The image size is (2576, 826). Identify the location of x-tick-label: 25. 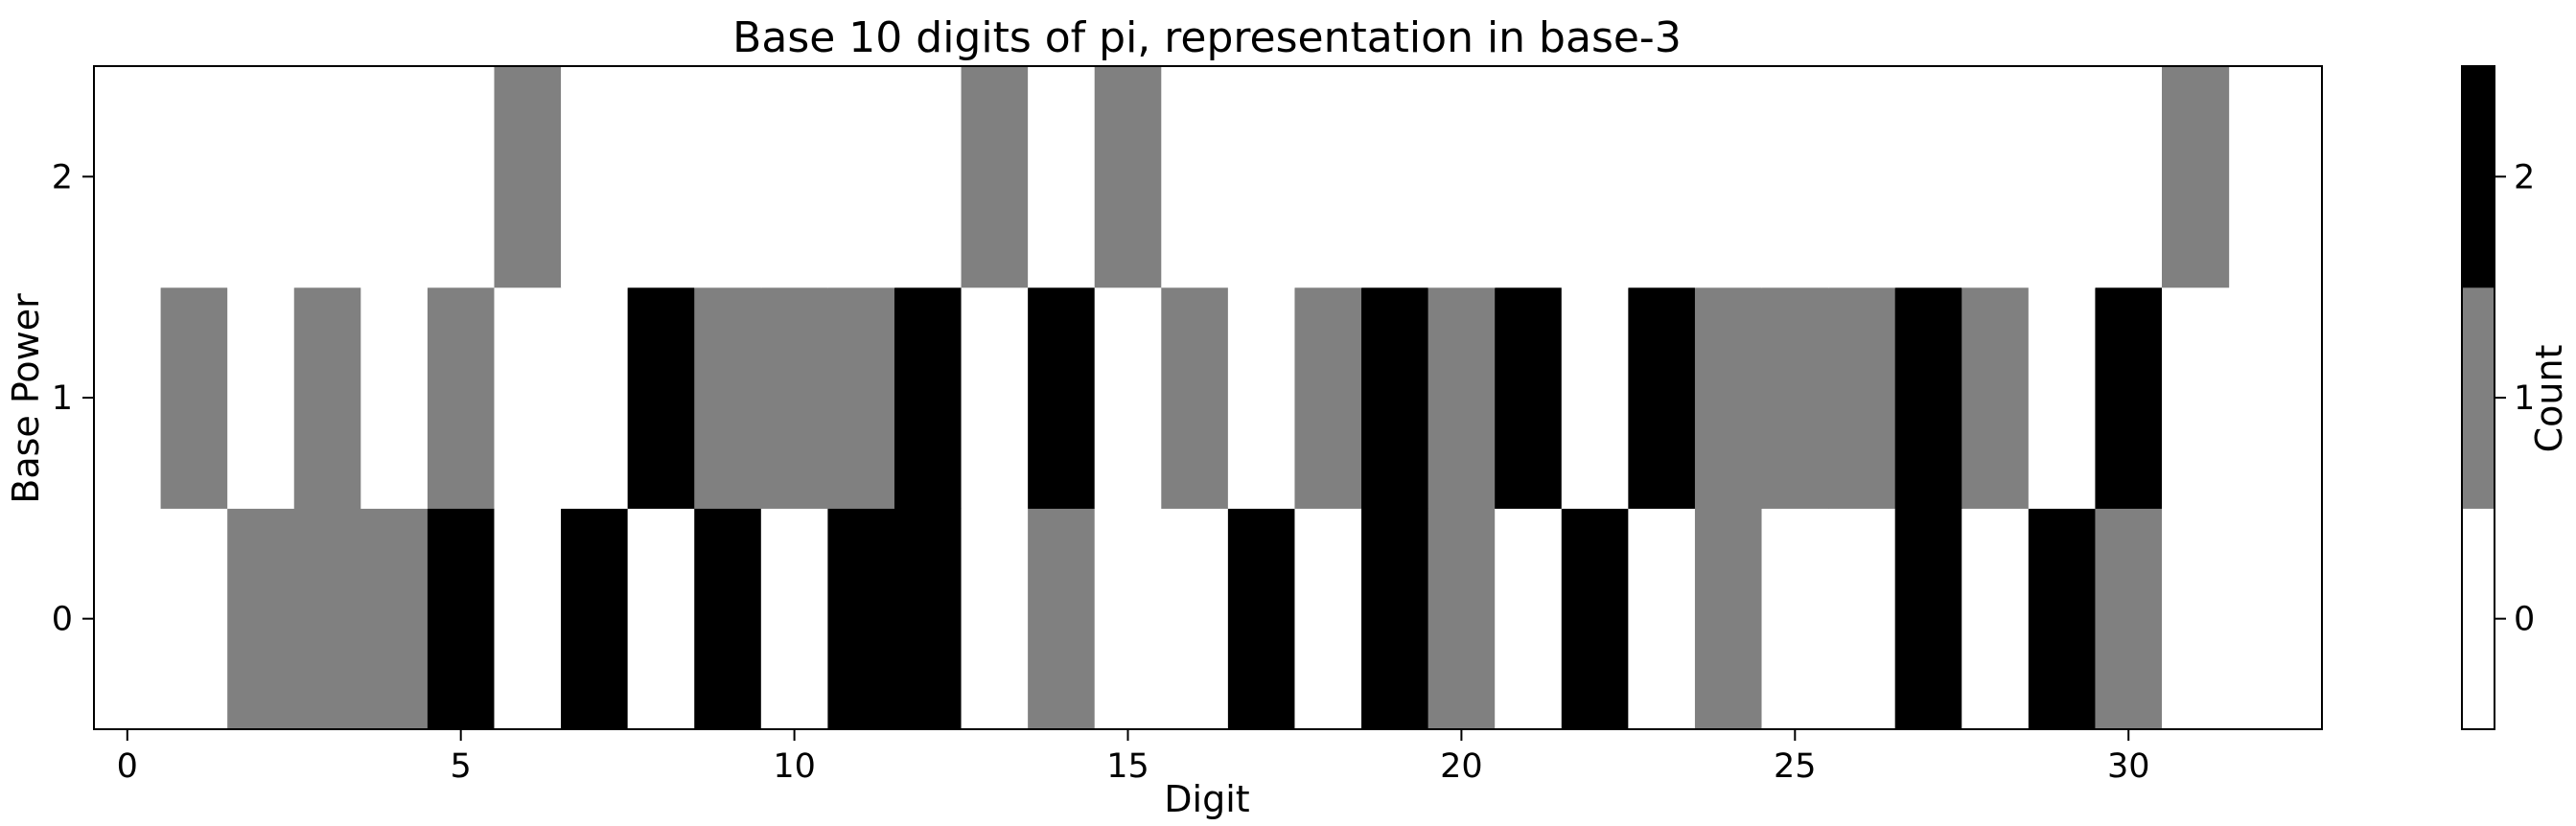
(1796, 766).